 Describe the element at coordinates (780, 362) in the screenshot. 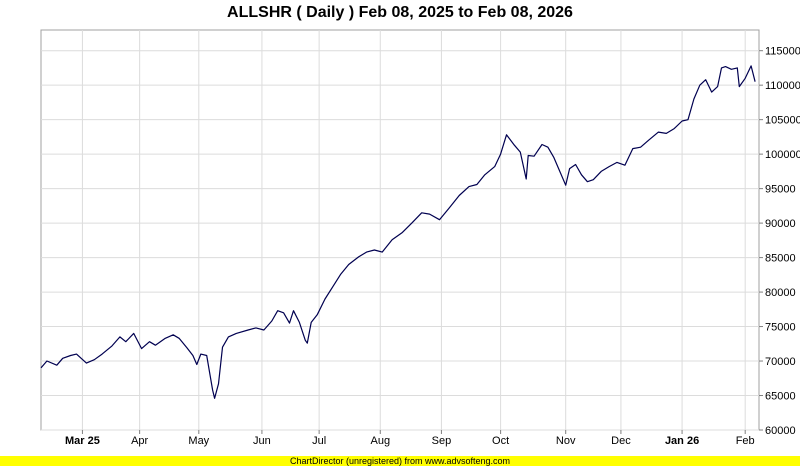

I see `y-tick-label: 70000` at that location.